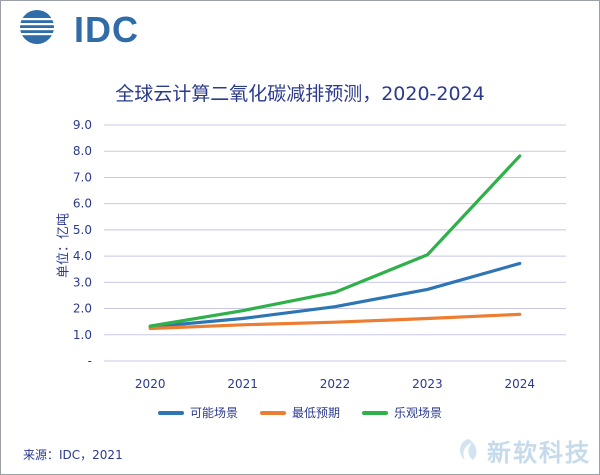 This screenshot has width=600, height=475. I want to click on y-axis-label: 单位：亿吨, so click(64, 246).